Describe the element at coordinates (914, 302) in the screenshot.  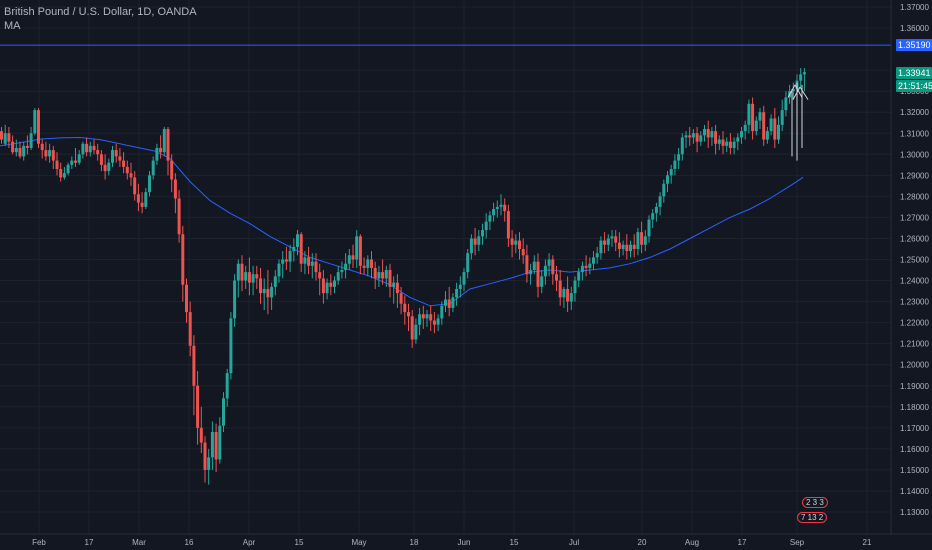
I see `price-tick-label: 1.23000` at that location.